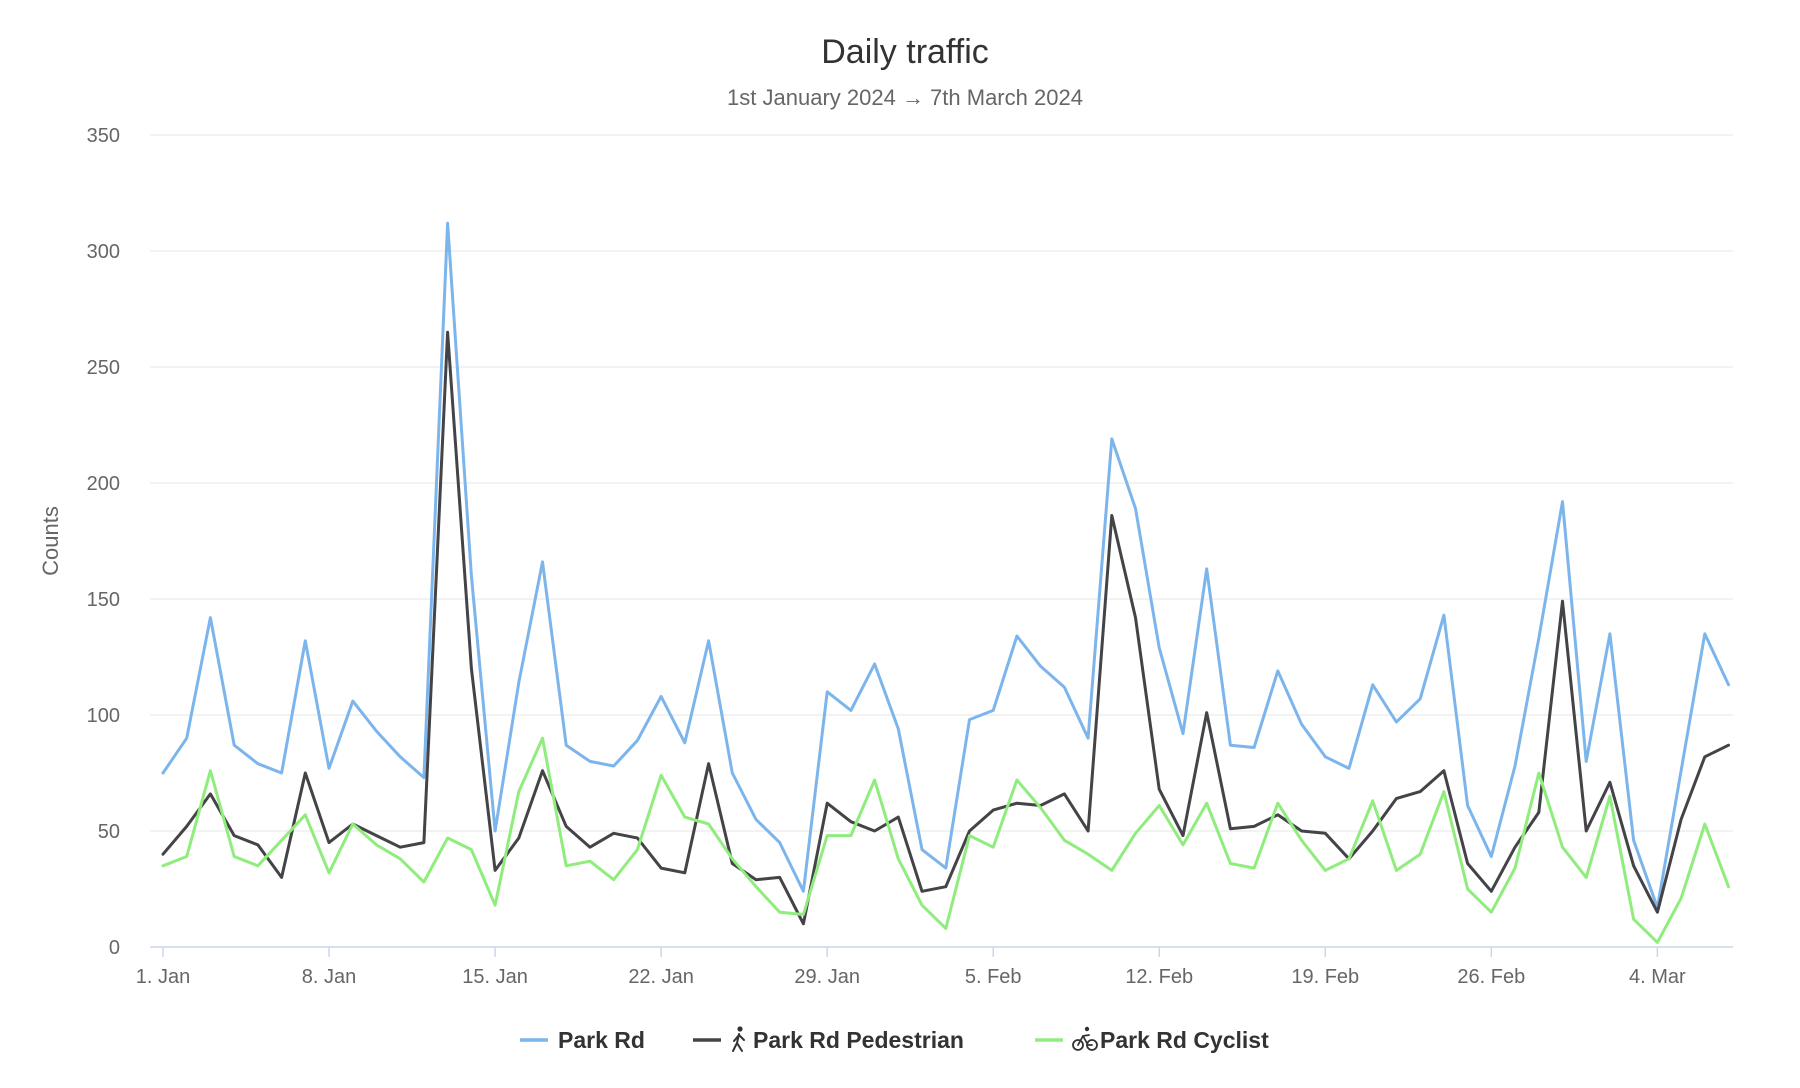 The image size is (1800, 1088). Describe the element at coordinates (103, 136) in the screenshot. I see `y-tick-label: 350` at that location.